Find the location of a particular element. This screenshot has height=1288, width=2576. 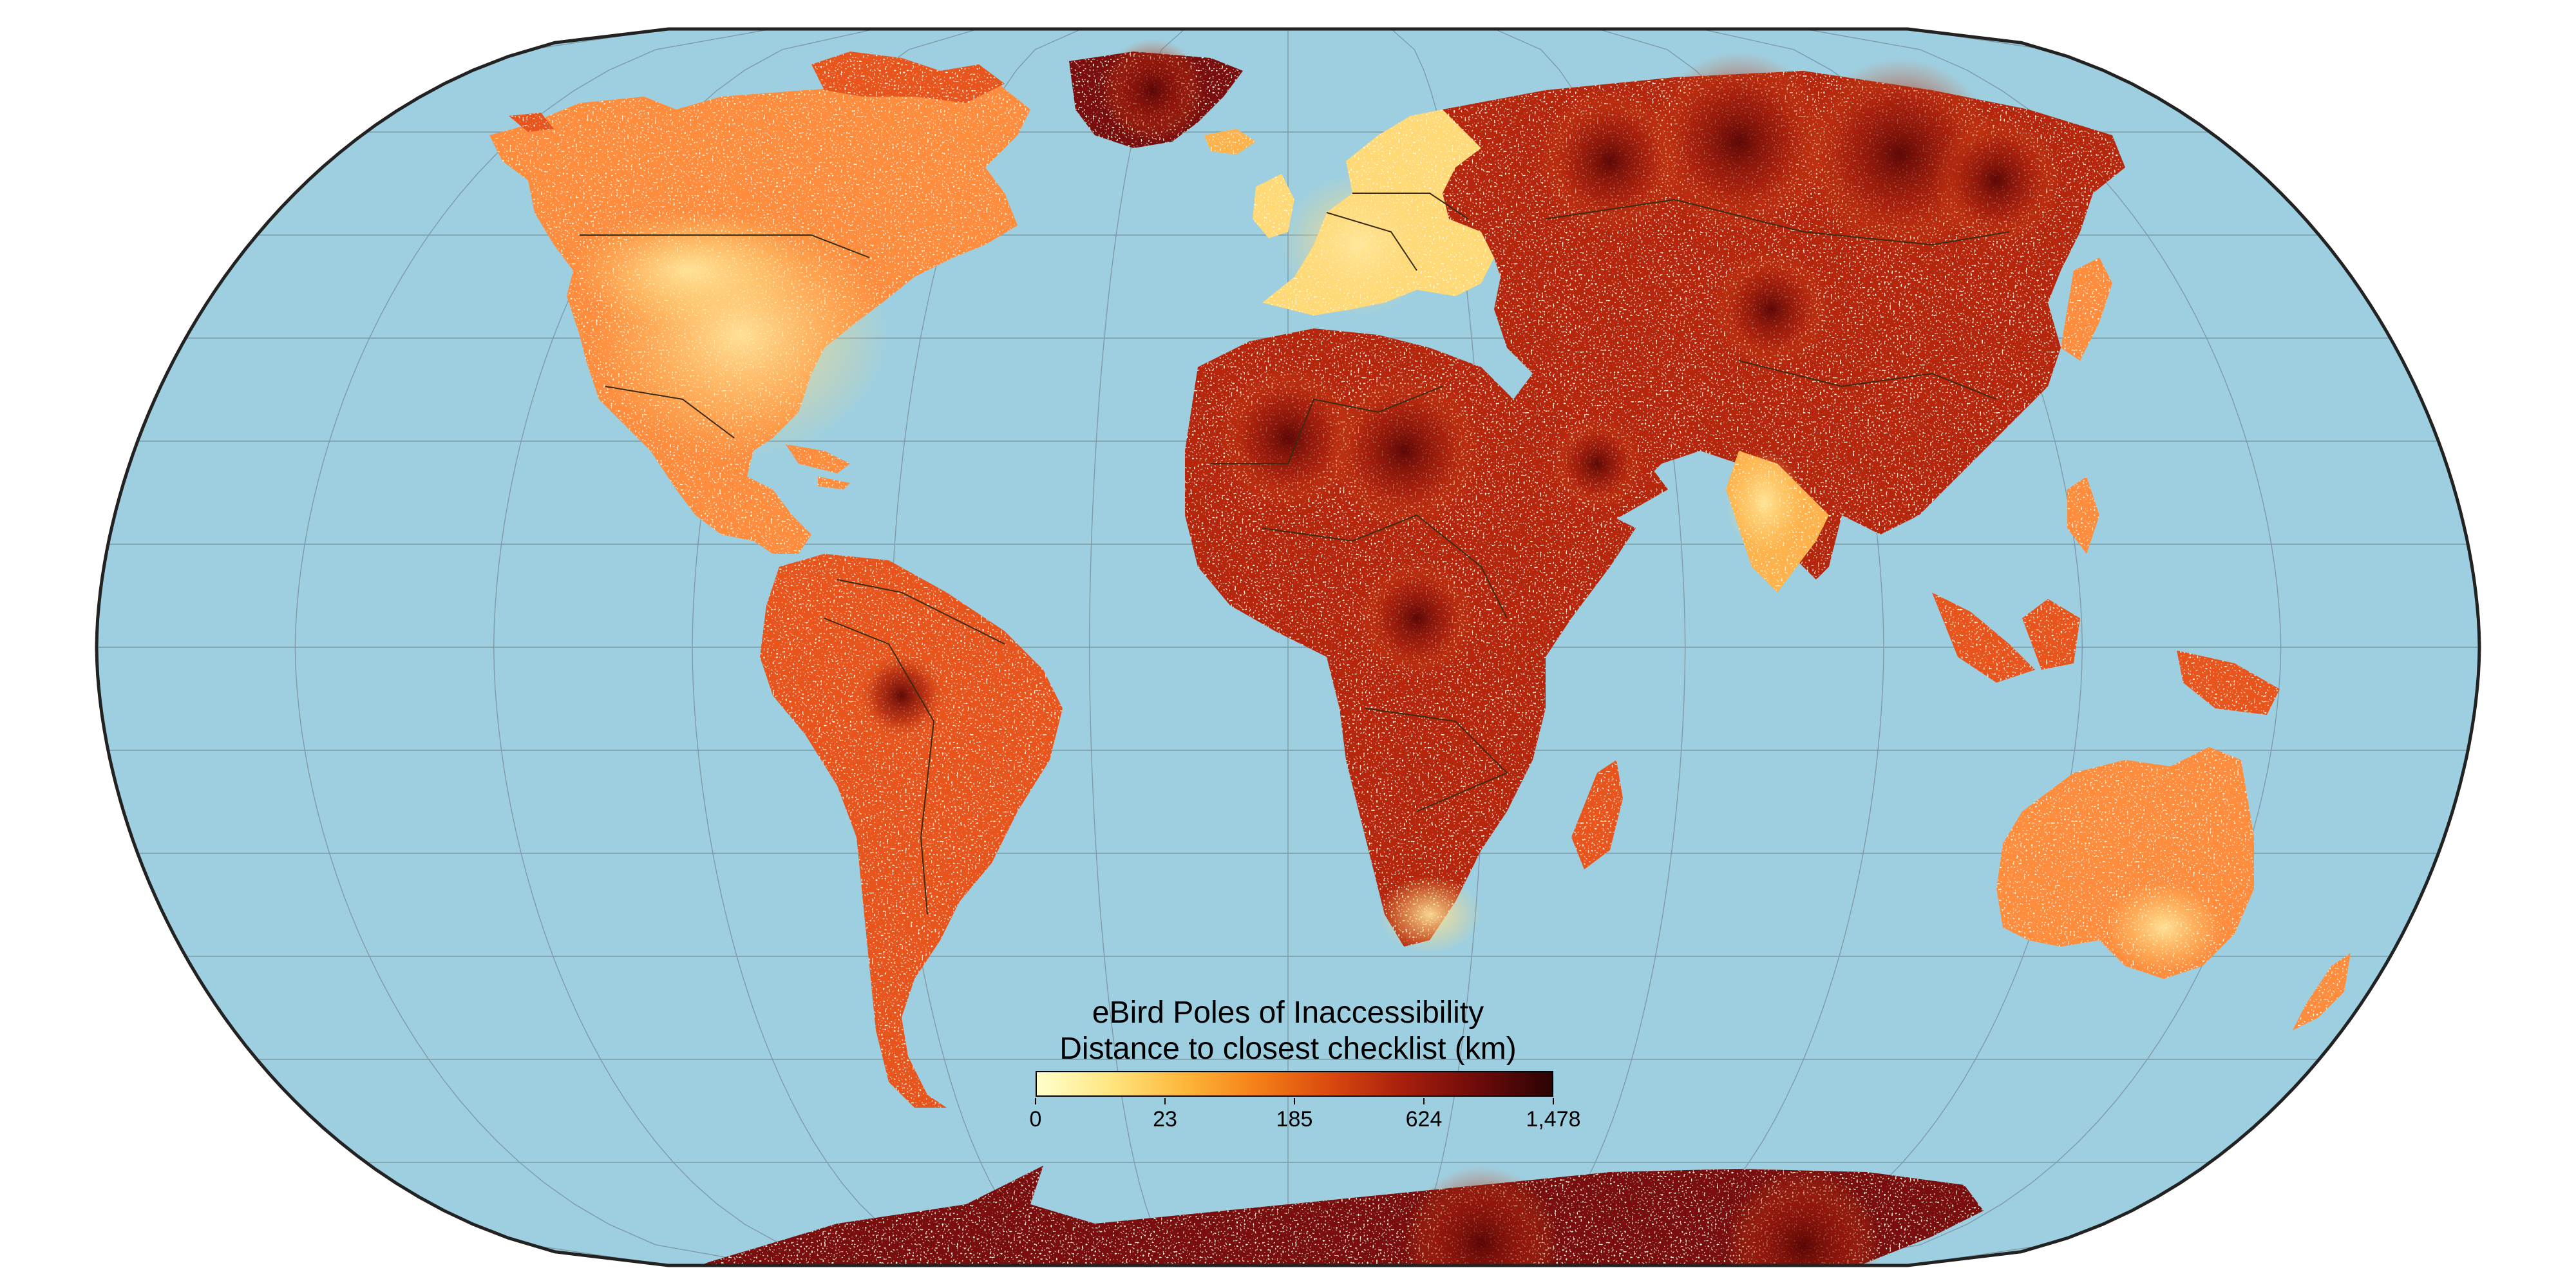

land-british-isles is located at coordinates (1273, 206).